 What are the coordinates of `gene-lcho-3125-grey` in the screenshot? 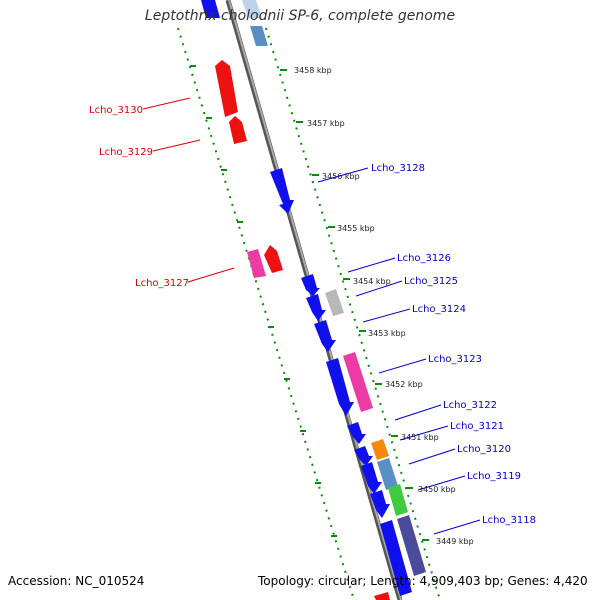 It's located at (334, 302).